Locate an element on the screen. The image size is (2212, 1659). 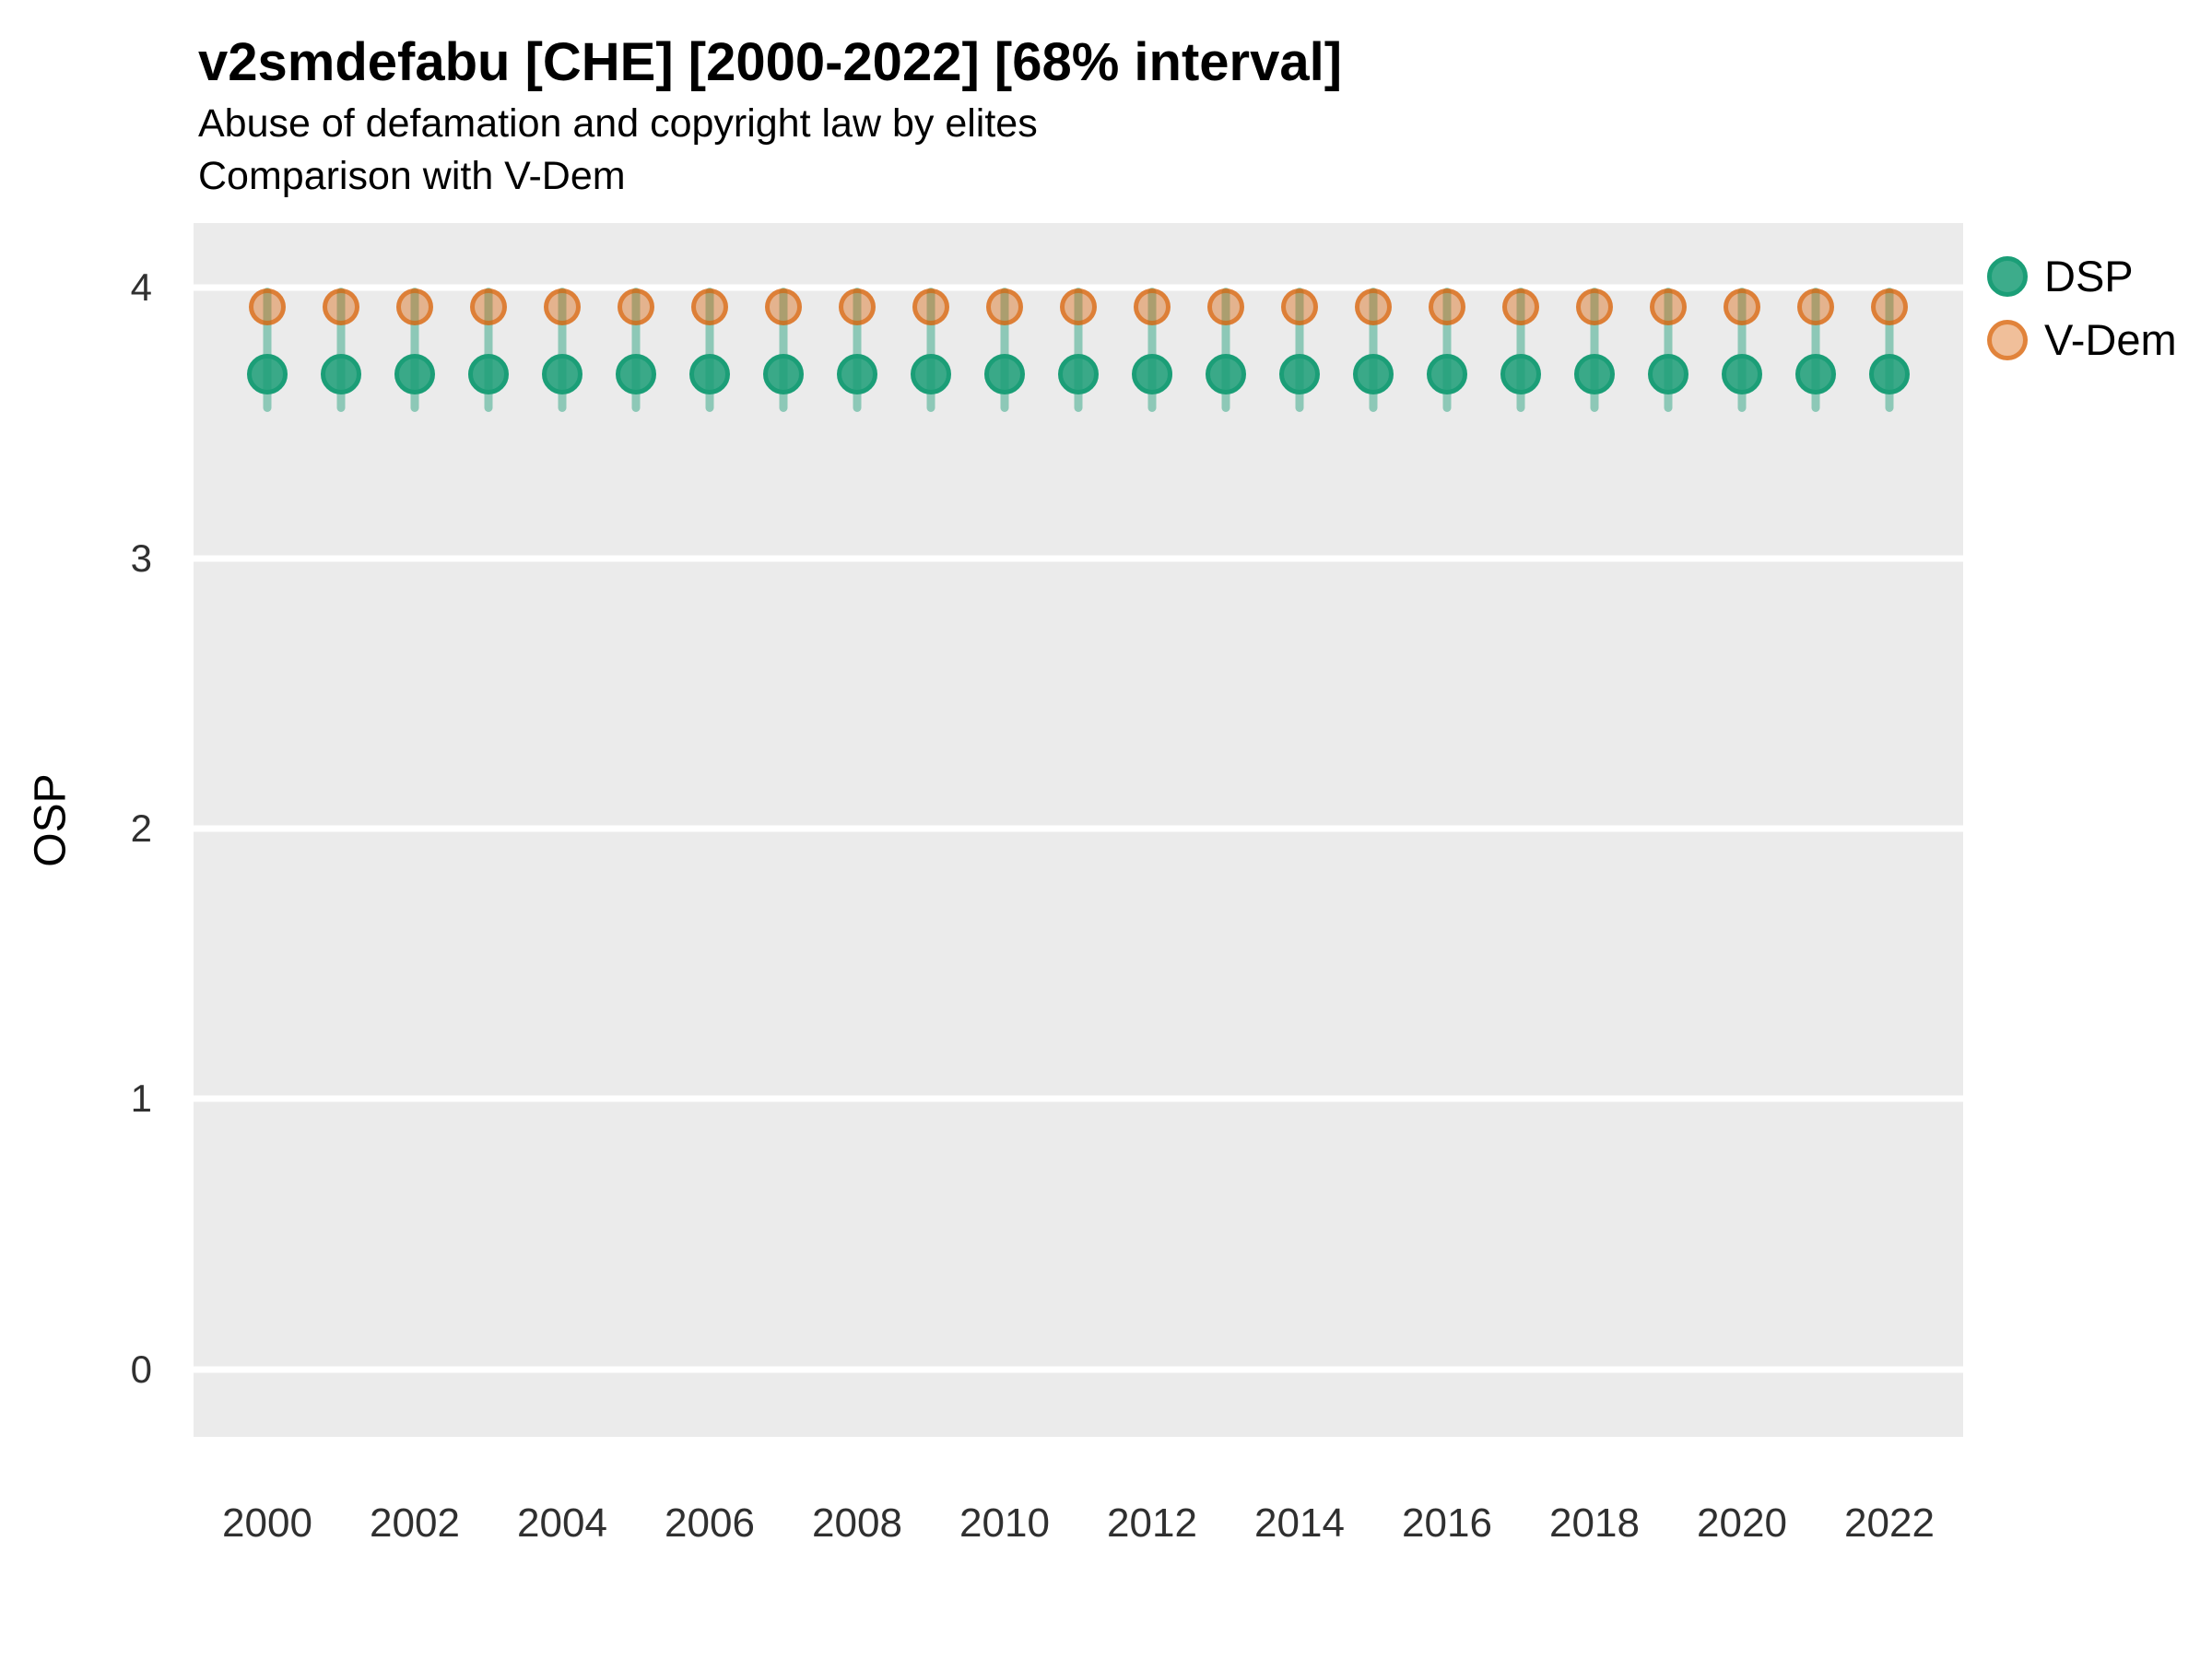
dsp-point-2004 is located at coordinates (562, 374).